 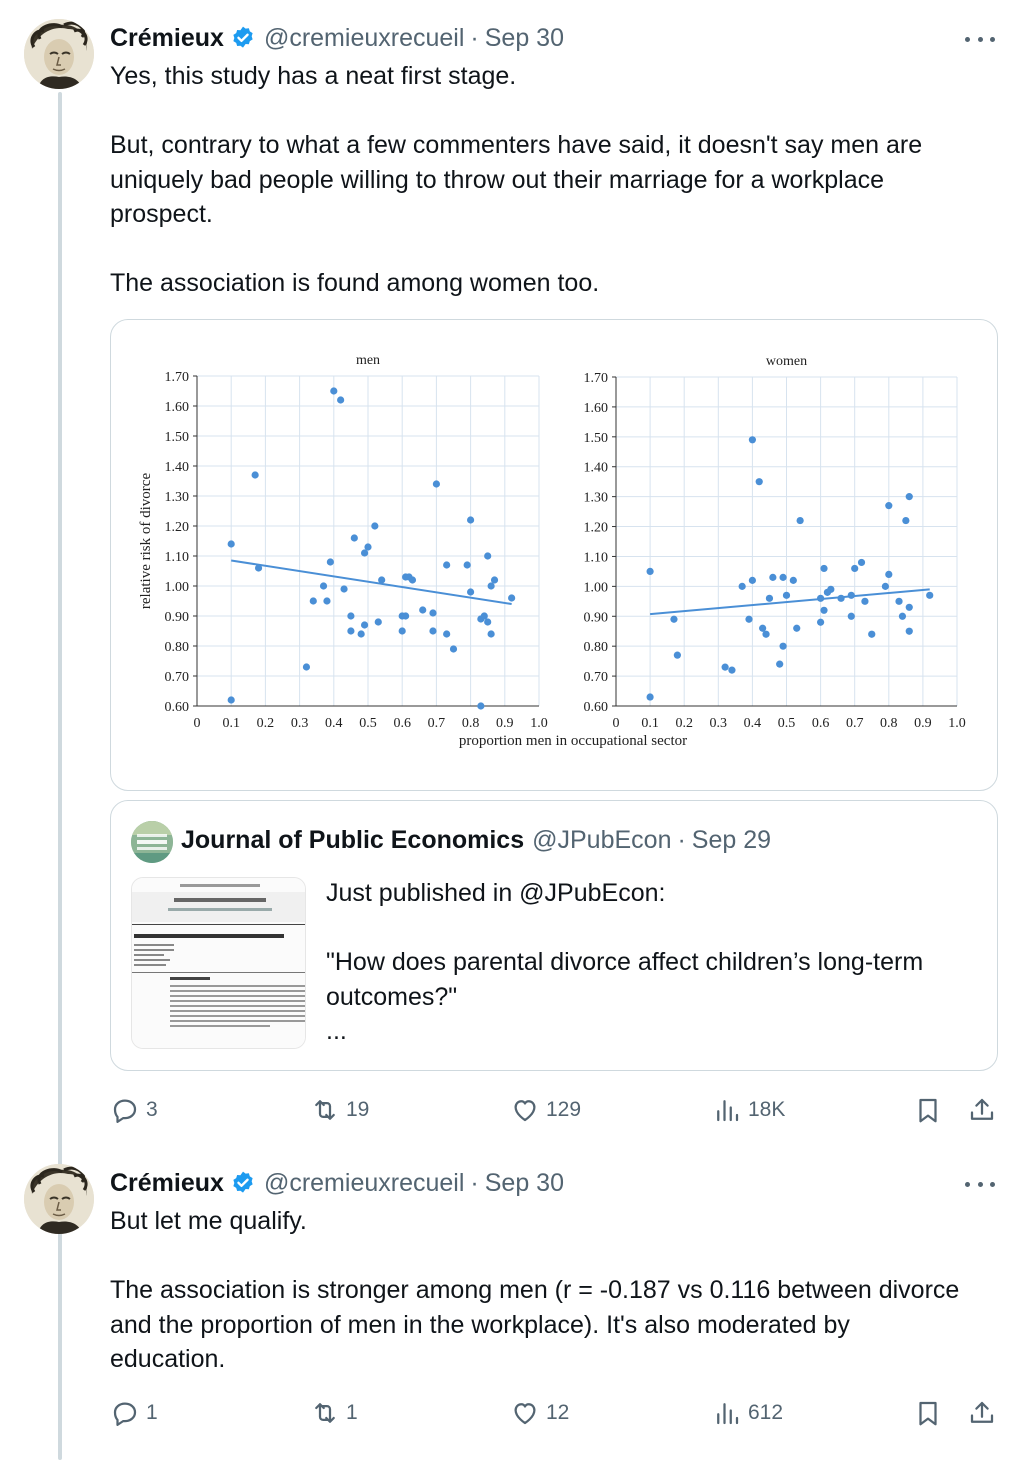 What do you see at coordinates (266, 723) in the screenshot?
I see `x-tick-label: 0.2` at bounding box center [266, 723].